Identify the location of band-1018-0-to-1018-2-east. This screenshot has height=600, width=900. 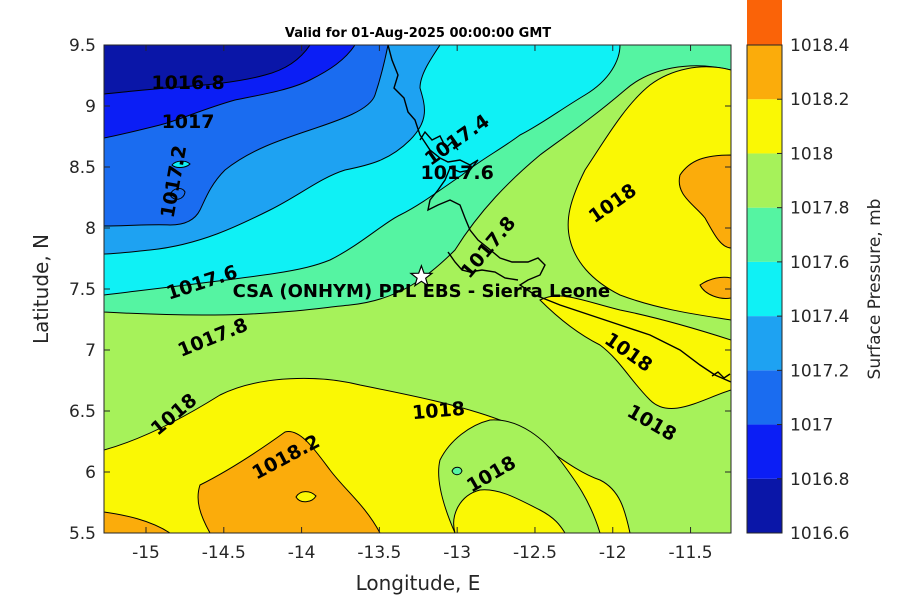
(649, 193).